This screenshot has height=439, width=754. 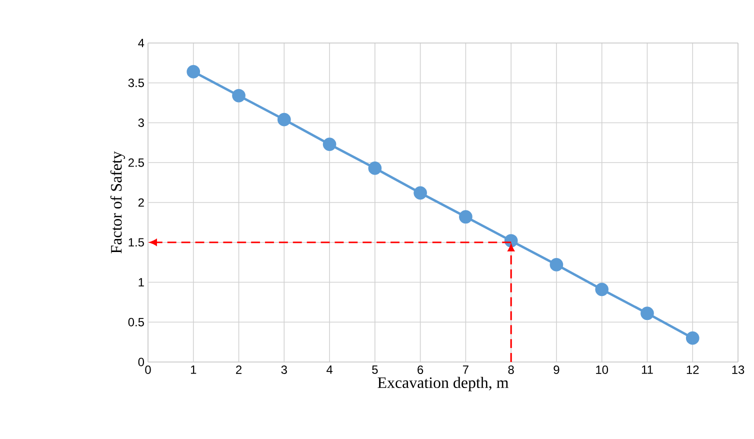 I want to click on x-tick-label: 13, so click(x=738, y=370).